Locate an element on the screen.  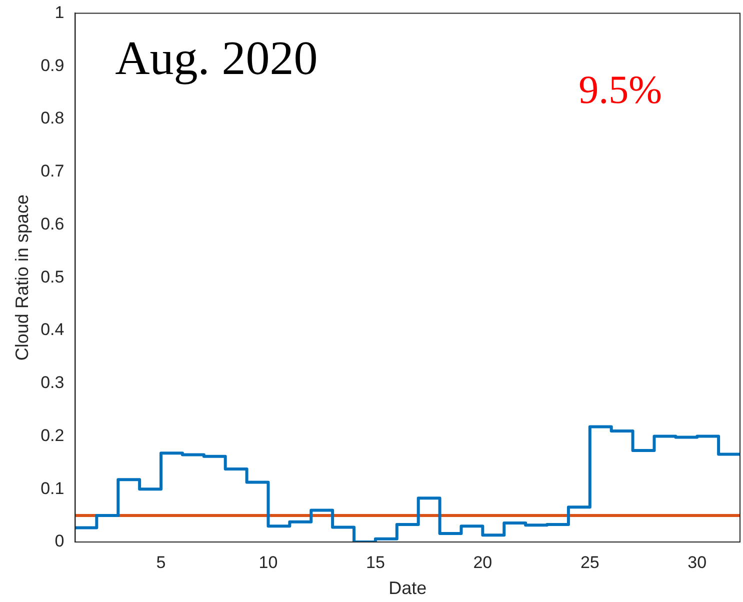
y-tick-label: 0 is located at coordinates (59, 541).